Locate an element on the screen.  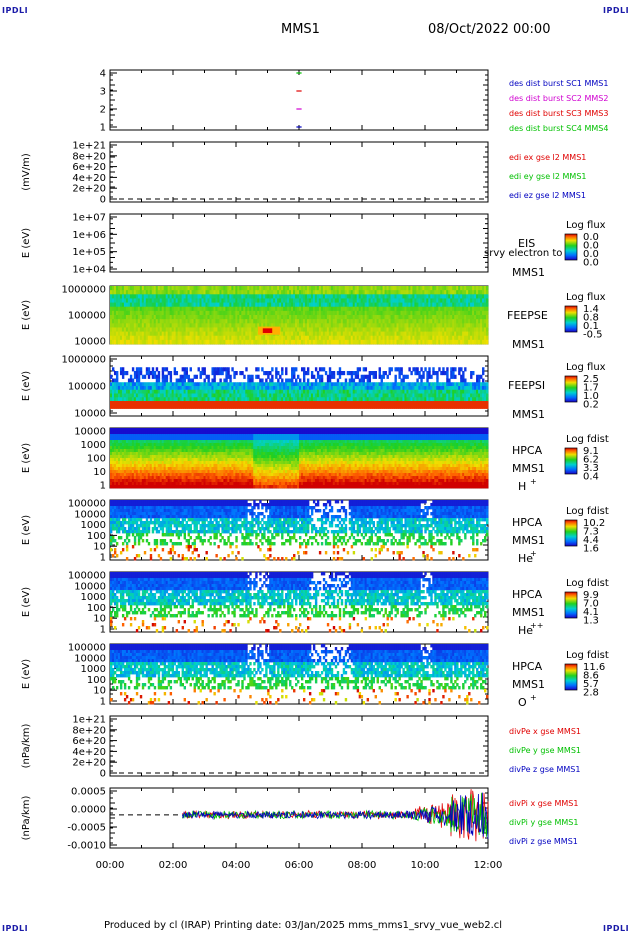
y-tick-label: 1e+06 is located at coordinates (89, 235).